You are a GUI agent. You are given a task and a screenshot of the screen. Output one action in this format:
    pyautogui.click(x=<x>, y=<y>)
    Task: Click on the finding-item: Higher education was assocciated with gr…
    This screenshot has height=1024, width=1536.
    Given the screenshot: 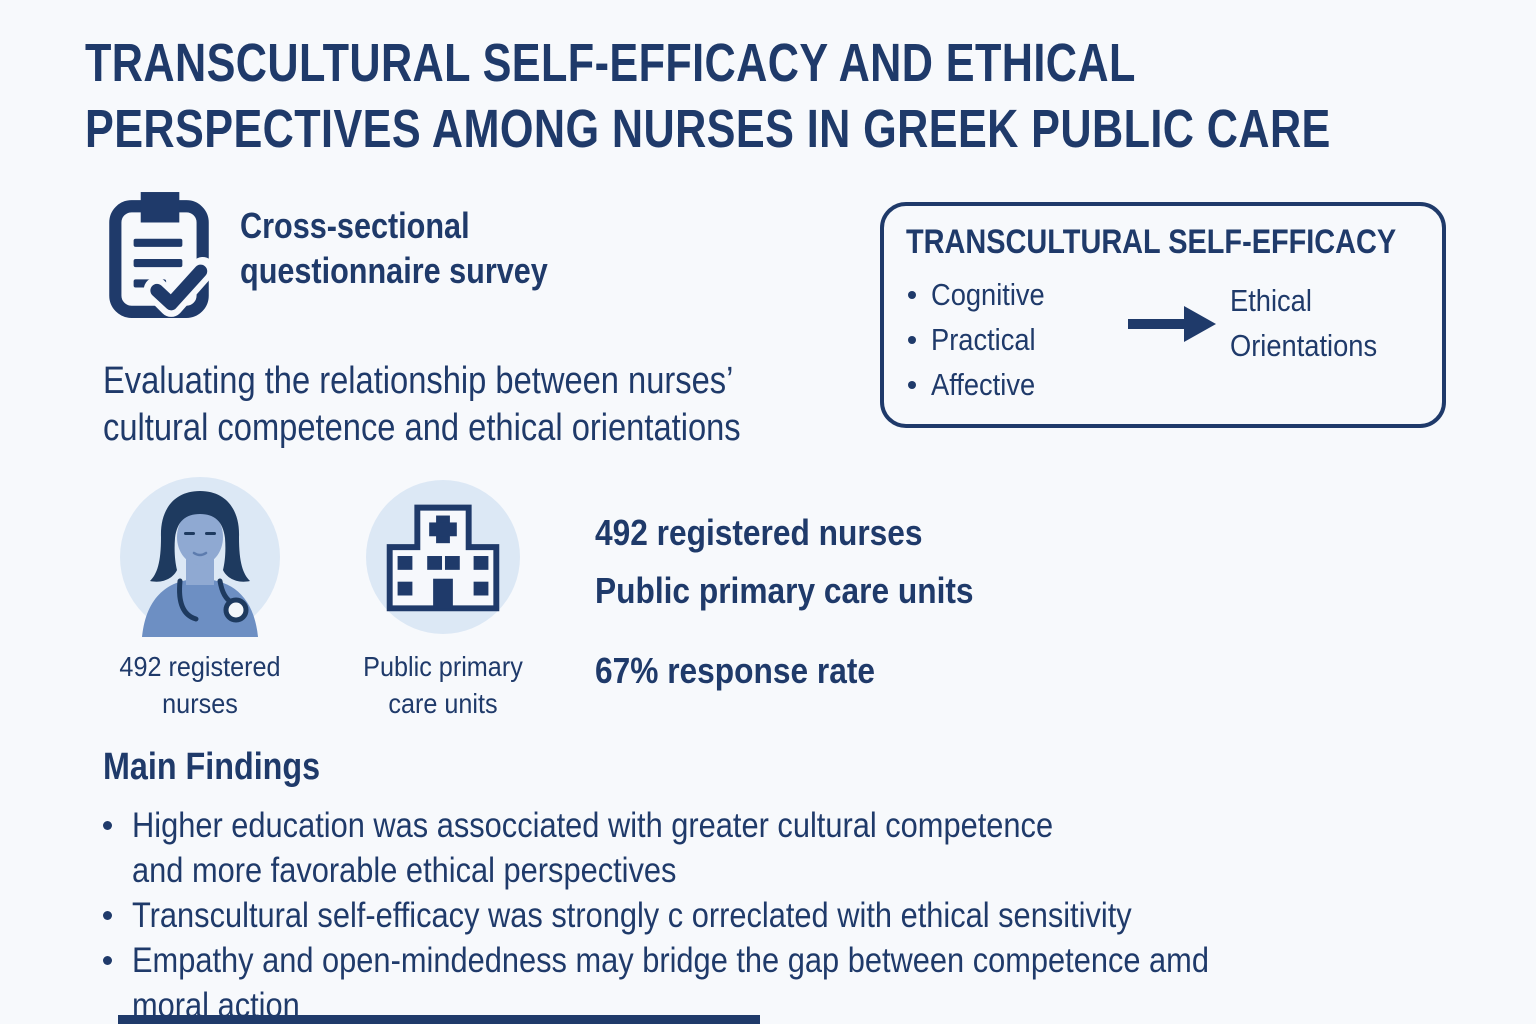 What is the action you would take?
    pyautogui.click(x=813, y=848)
    